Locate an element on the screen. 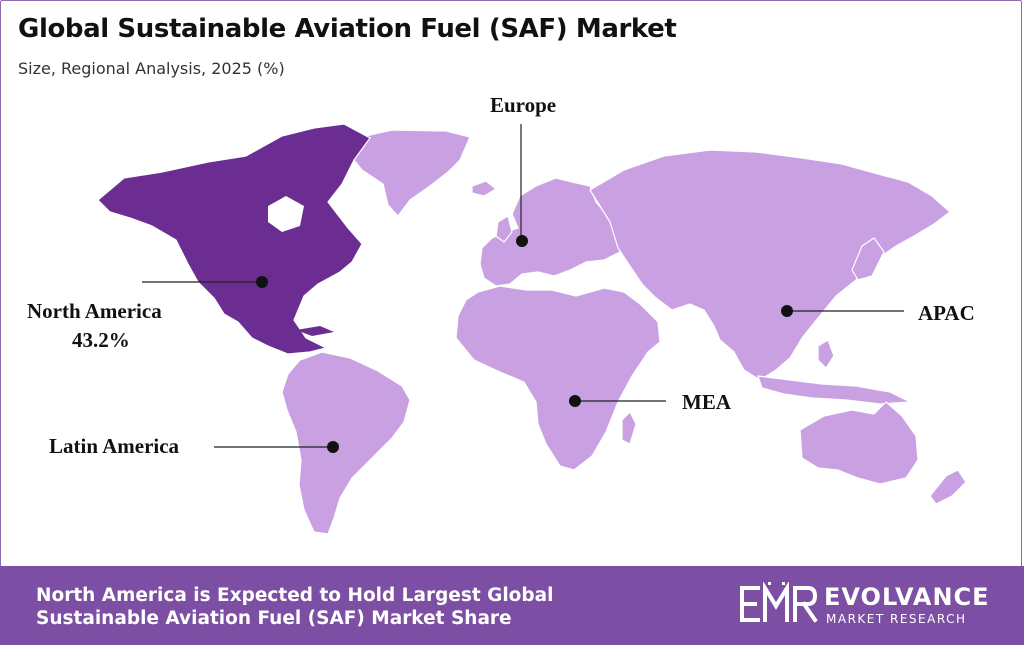 This screenshot has width=1024, height=645. marker-europe is located at coordinates (522, 241).